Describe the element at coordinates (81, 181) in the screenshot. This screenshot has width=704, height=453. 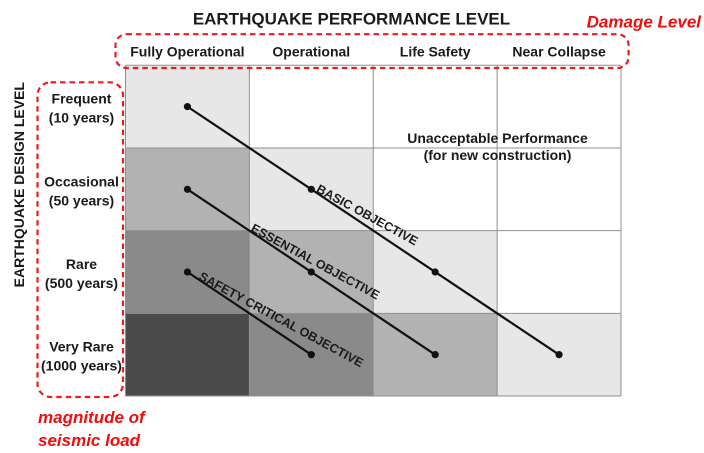
I see `svg-text: Occasional` at that location.